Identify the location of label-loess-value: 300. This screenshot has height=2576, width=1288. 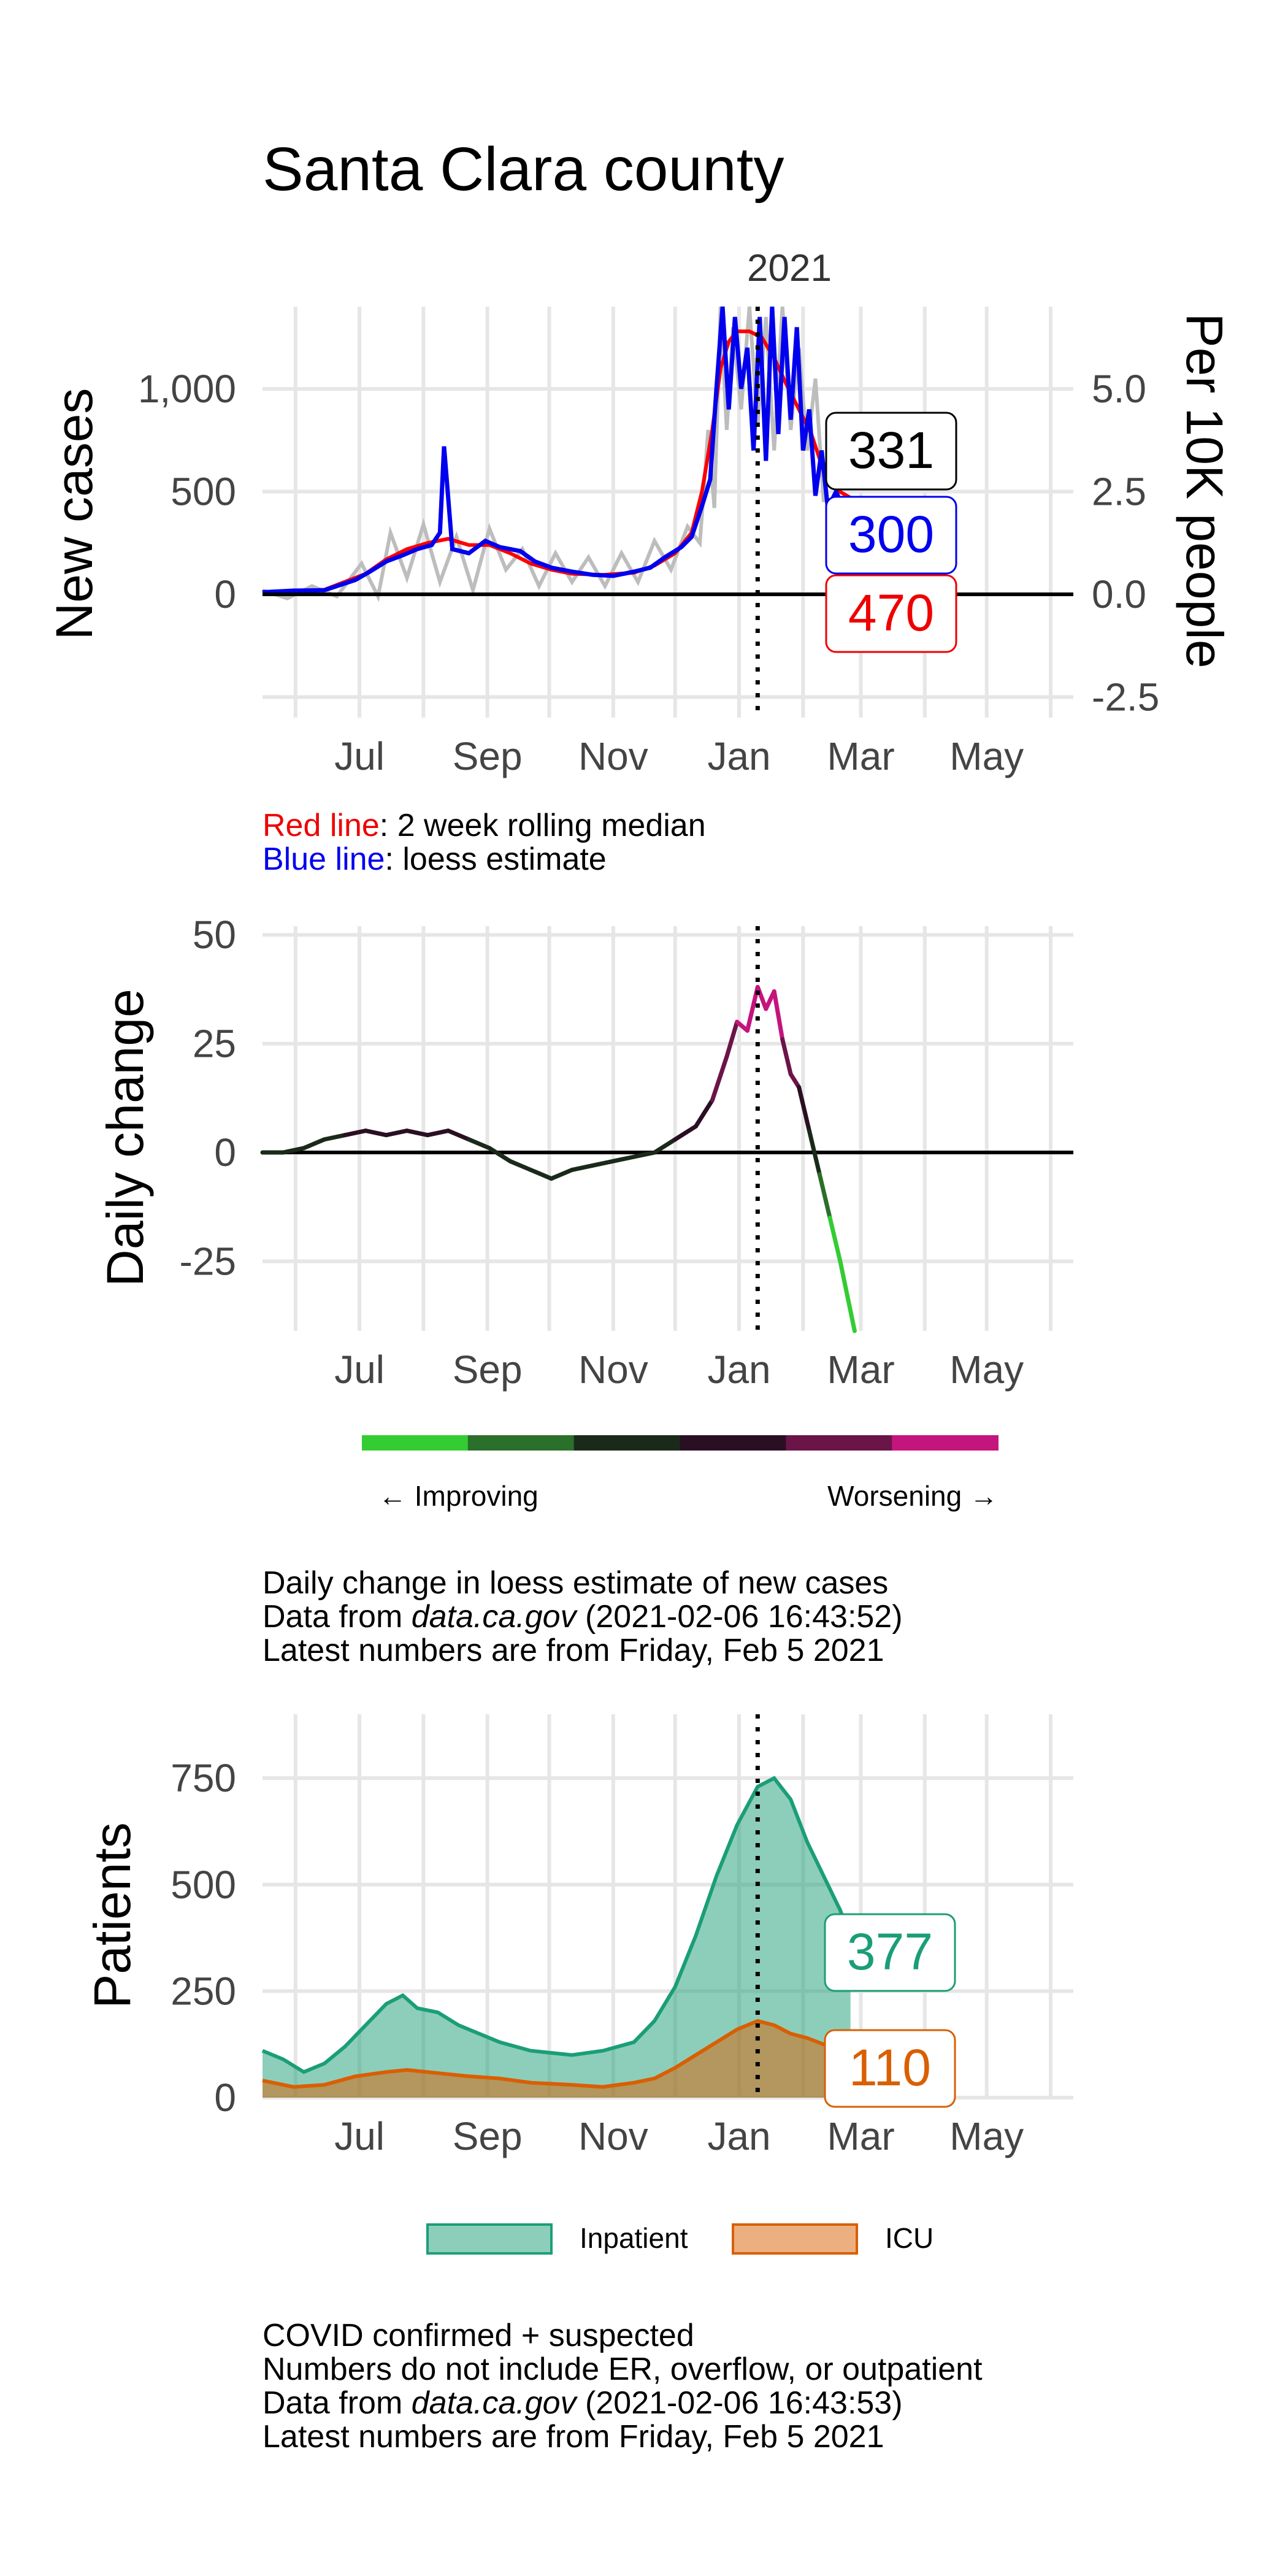
(891, 534).